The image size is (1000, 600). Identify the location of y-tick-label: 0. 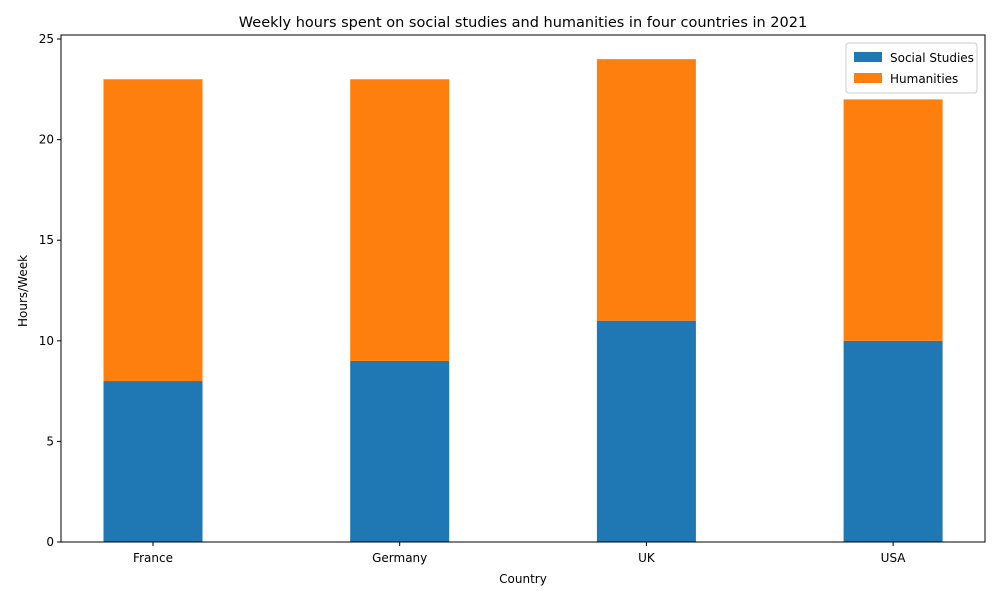
(50, 542).